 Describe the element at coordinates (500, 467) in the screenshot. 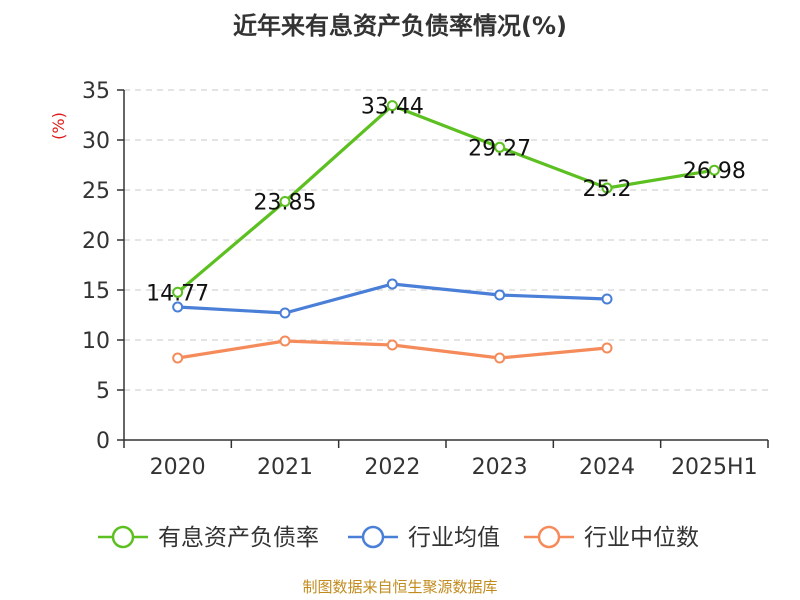

I see `x-tick-label: 2023` at that location.